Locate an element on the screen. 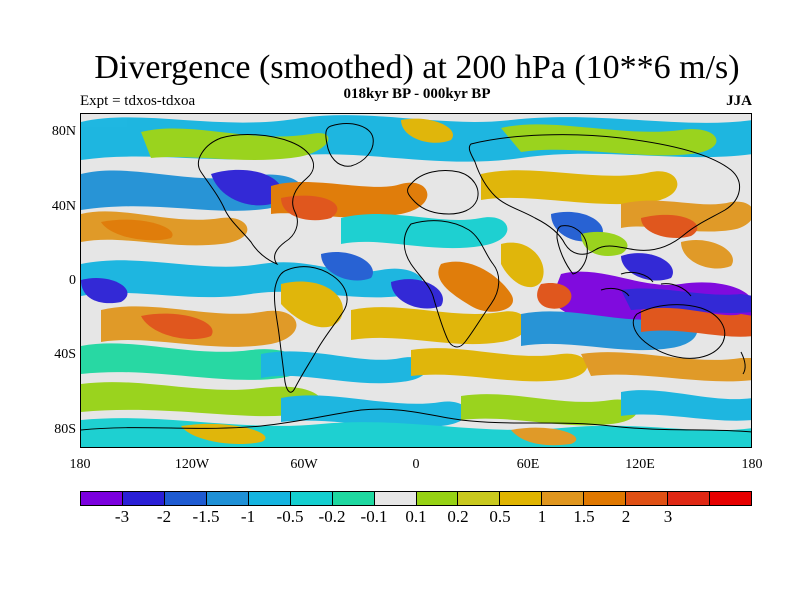 This screenshot has width=800, height=600. colorbar is located at coordinates (416, 498).